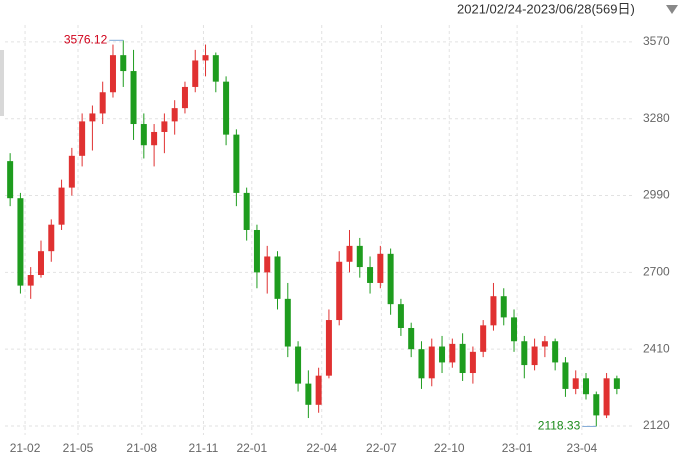 Image resolution: width=684 pixels, height=465 pixels. What do you see at coordinates (321, 448) in the screenshot?
I see `x-tick-label: 22-04` at bounding box center [321, 448].